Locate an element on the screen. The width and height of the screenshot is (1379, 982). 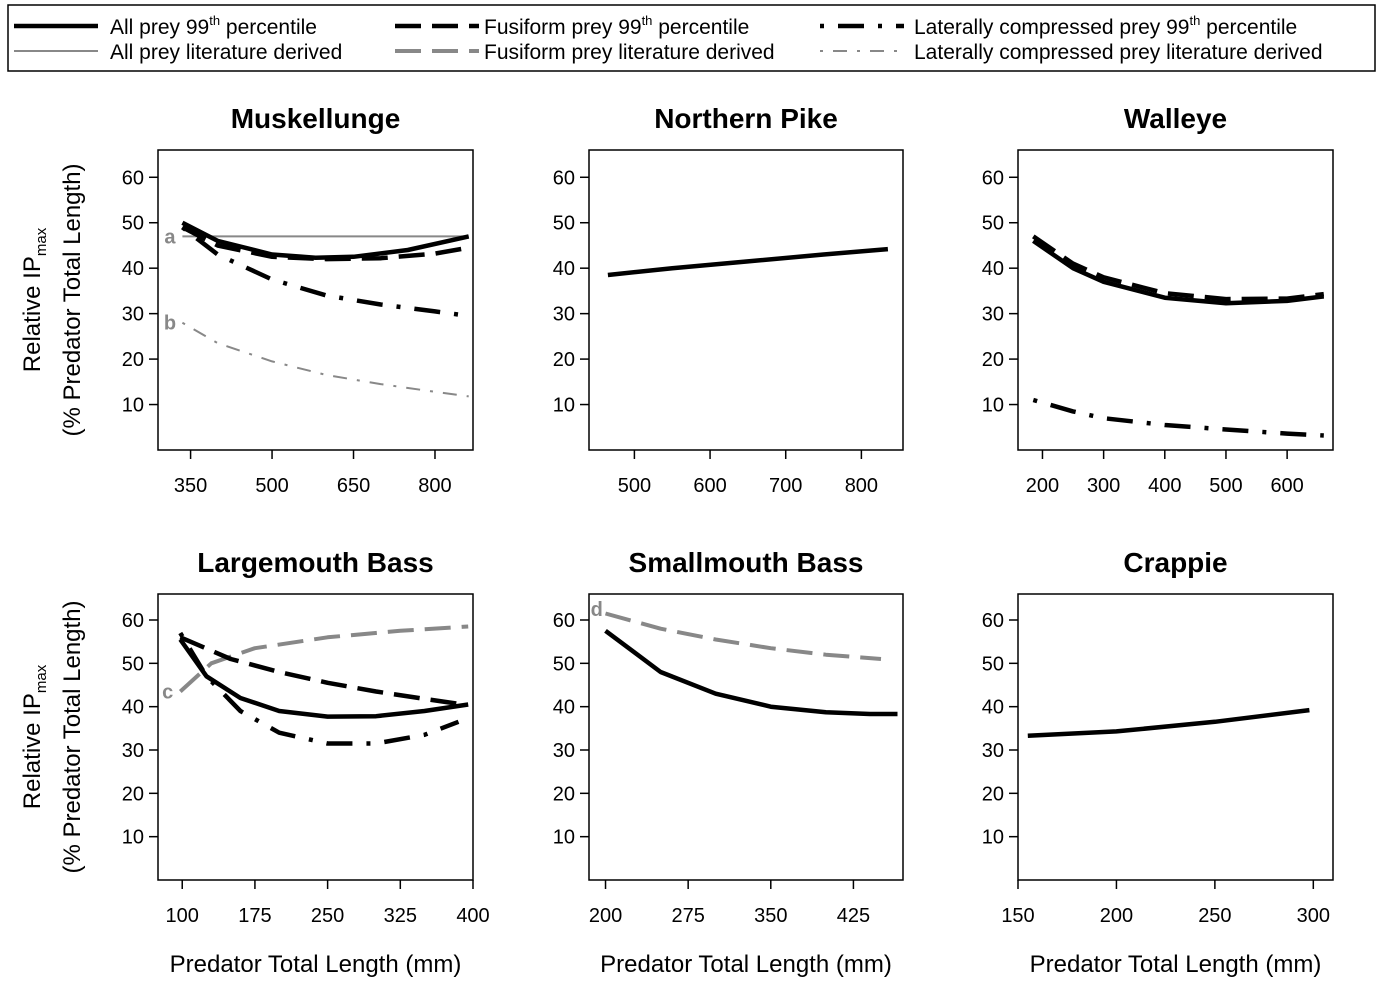
annotation-label: a is located at coordinates (170, 237).